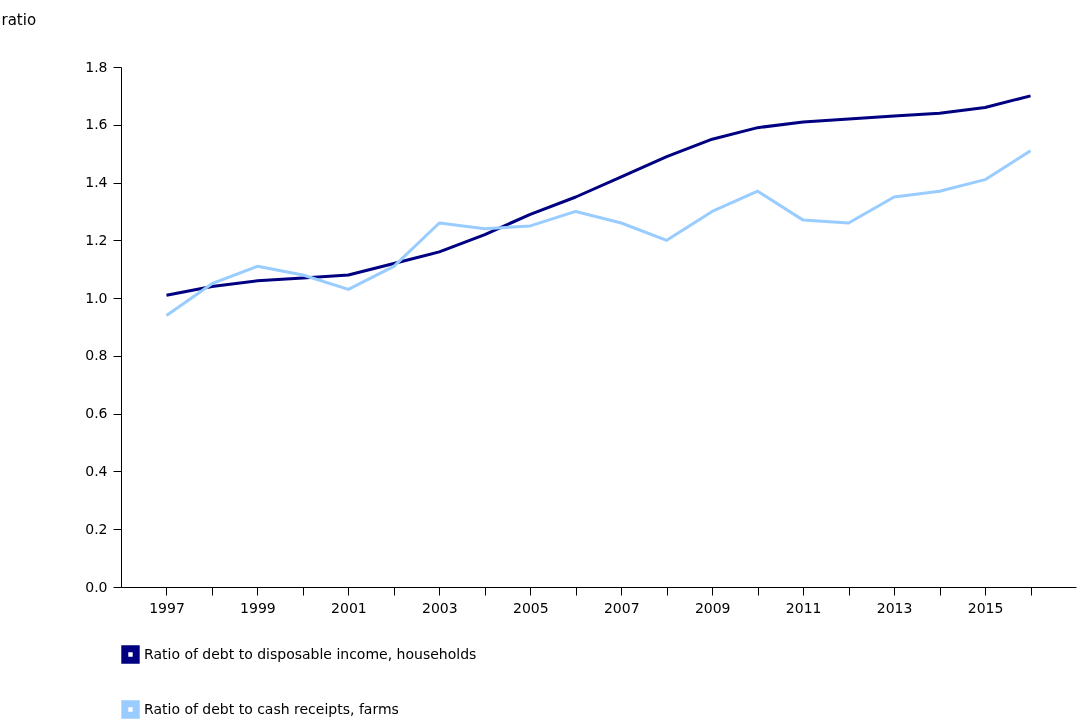 The height and width of the screenshot is (728, 1083). What do you see at coordinates (440, 607) in the screenshot?
I see `x-tick-label: 2003` at bounding box center [440, 607].